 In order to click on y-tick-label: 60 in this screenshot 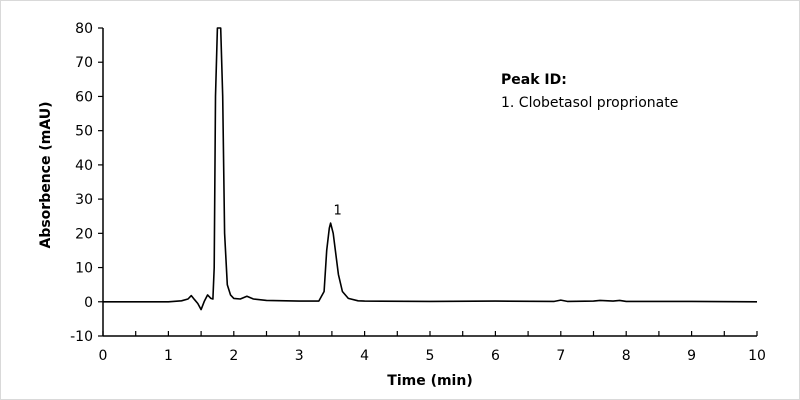, I will do `click(84, 97)`.